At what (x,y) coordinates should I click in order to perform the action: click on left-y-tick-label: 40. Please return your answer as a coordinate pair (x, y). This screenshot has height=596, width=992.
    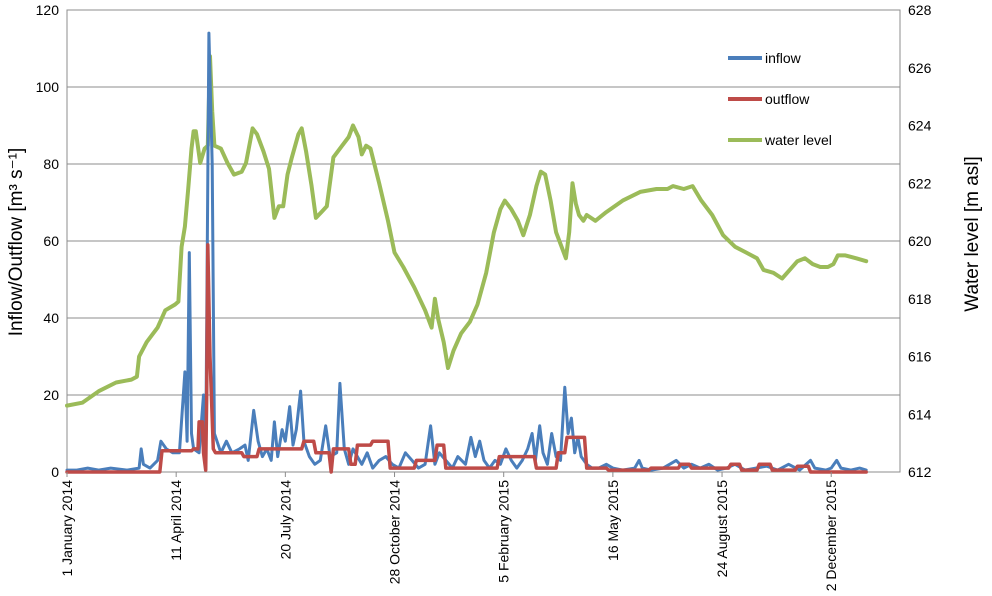
    Looking at the image, I should click on (51, 318).